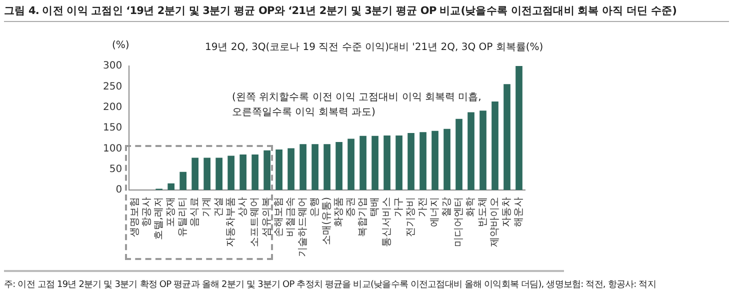 Image resolution: width=745 pixels, height=295 pixels. I want to click on chart-title: 그림 4. 이전 이익 고점인 ‘19년 2분기 및 3분기 평균 OP와 ‘21년 2분기 및 3분기 평균 OP 비교(낮을수록 이전고점대비 회복 아직 더딘 수준), so click(366, 13).